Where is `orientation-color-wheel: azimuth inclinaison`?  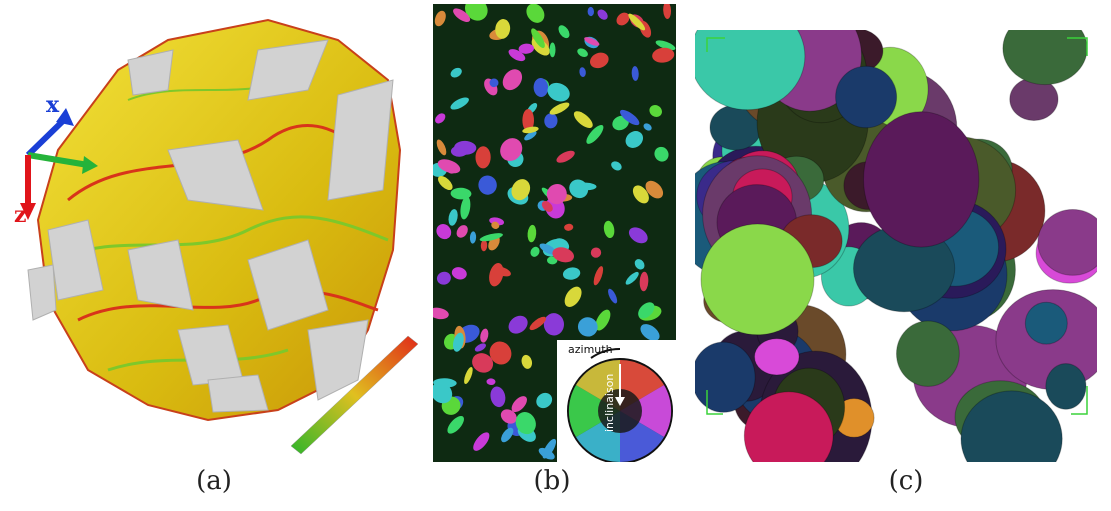
orientation-color-wheel: azimuth inclinaison is located at coordinates (616, 401).